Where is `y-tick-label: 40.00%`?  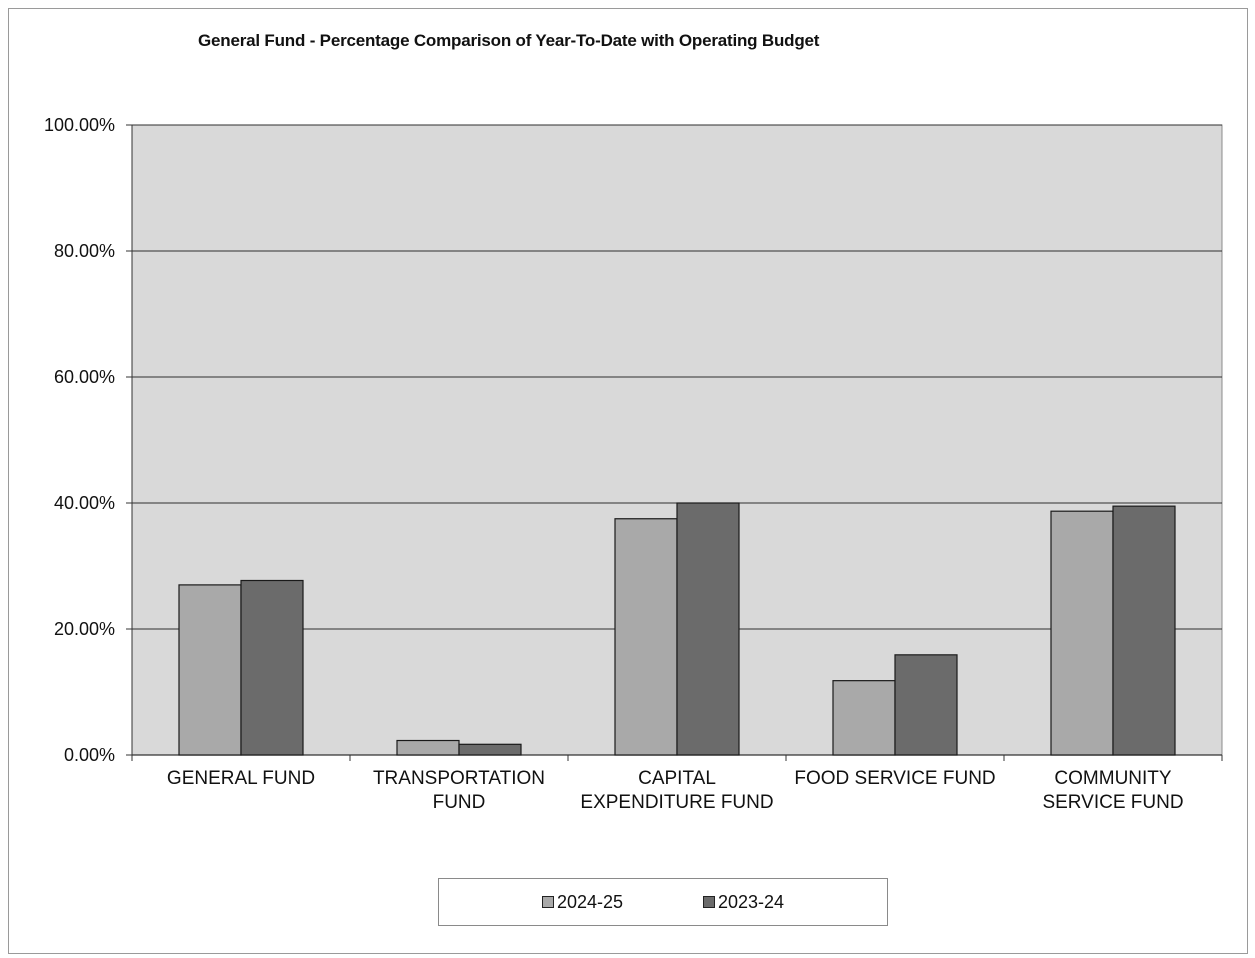
y-tick-label: 40.00% is located at coordinates (84, 503).